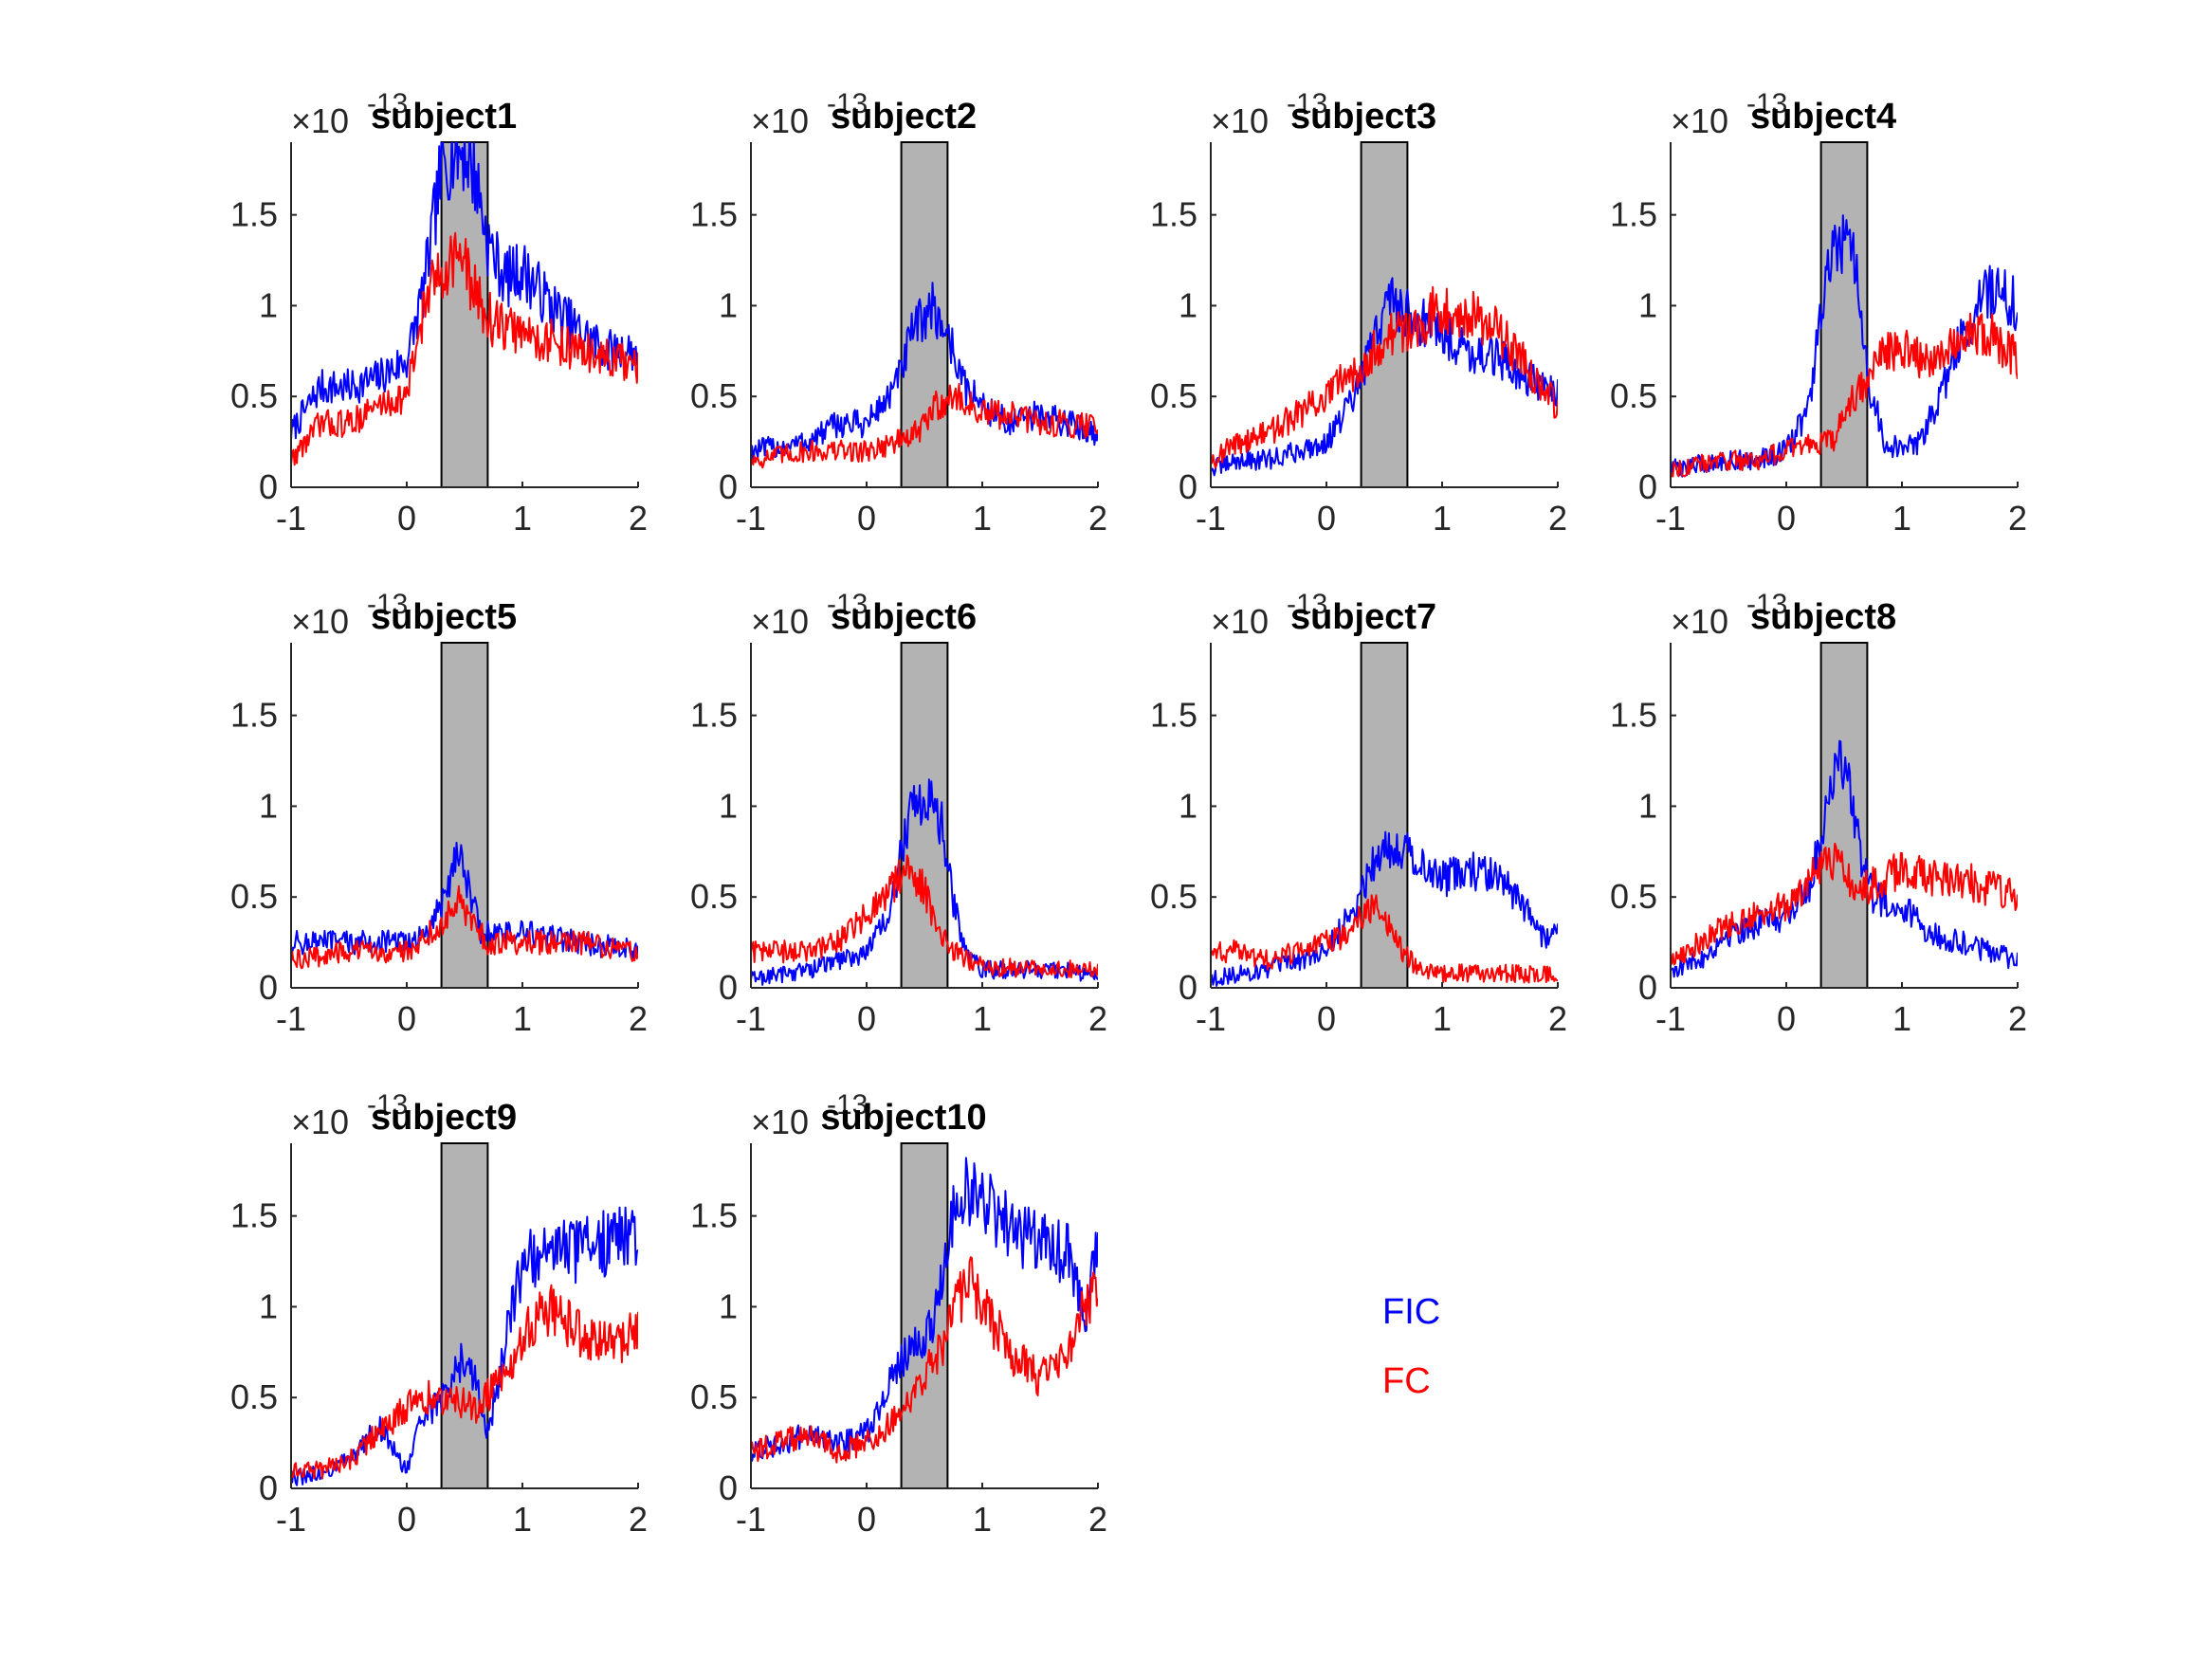  Describe the element at coordinates (444, 117) in the screenshot. I see `panel-title: subject1` at that location.